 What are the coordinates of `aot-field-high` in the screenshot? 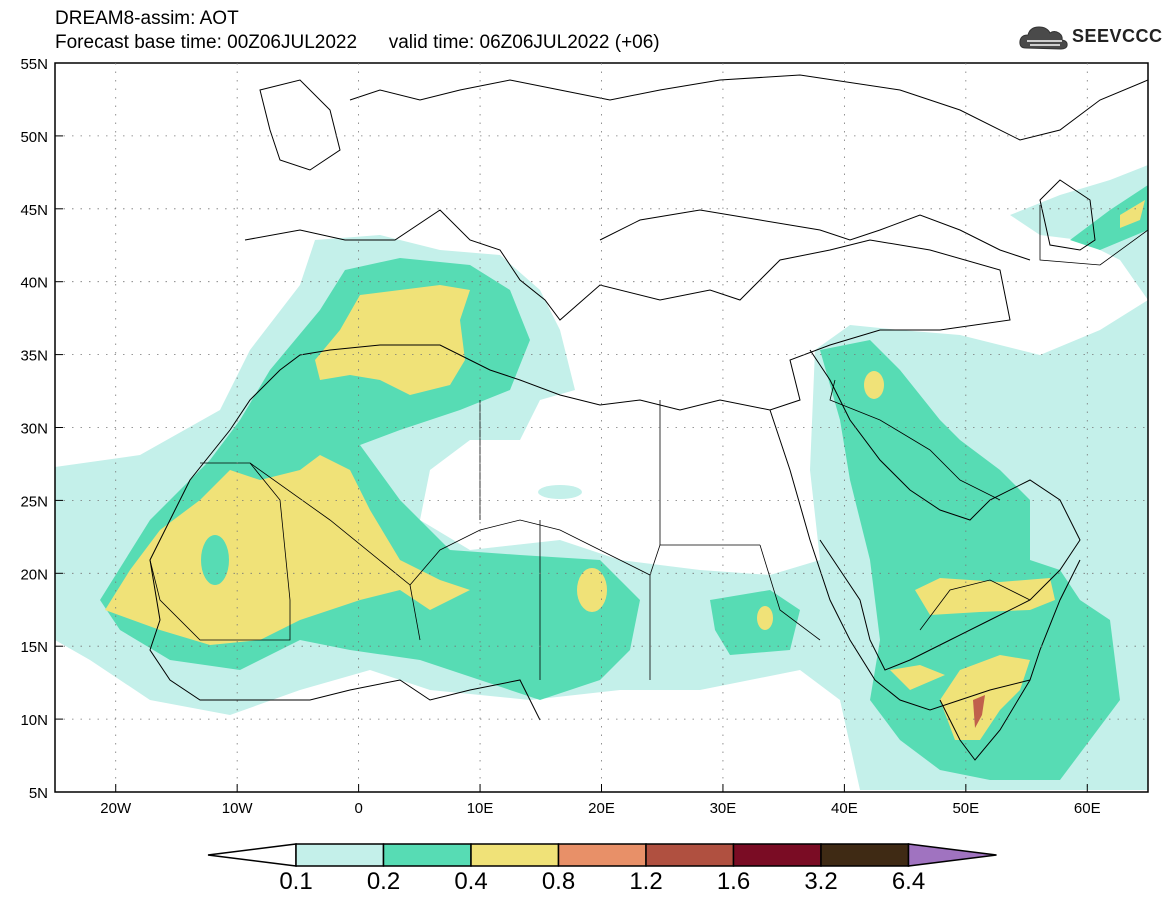 It's located at (287, 550).